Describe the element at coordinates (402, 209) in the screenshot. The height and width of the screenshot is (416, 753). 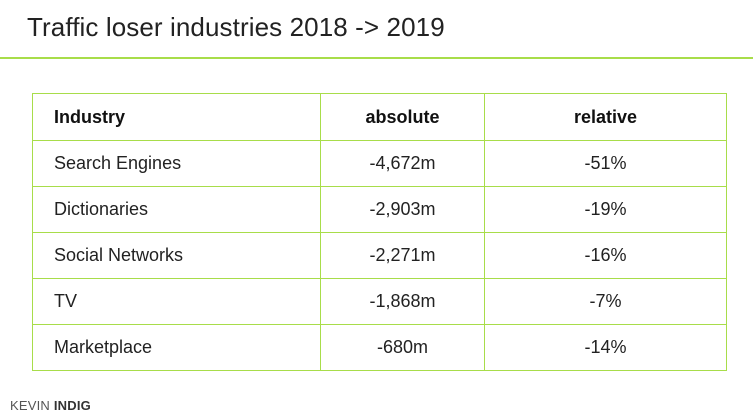
I see `cell-absolute: -2,903m` at that location.